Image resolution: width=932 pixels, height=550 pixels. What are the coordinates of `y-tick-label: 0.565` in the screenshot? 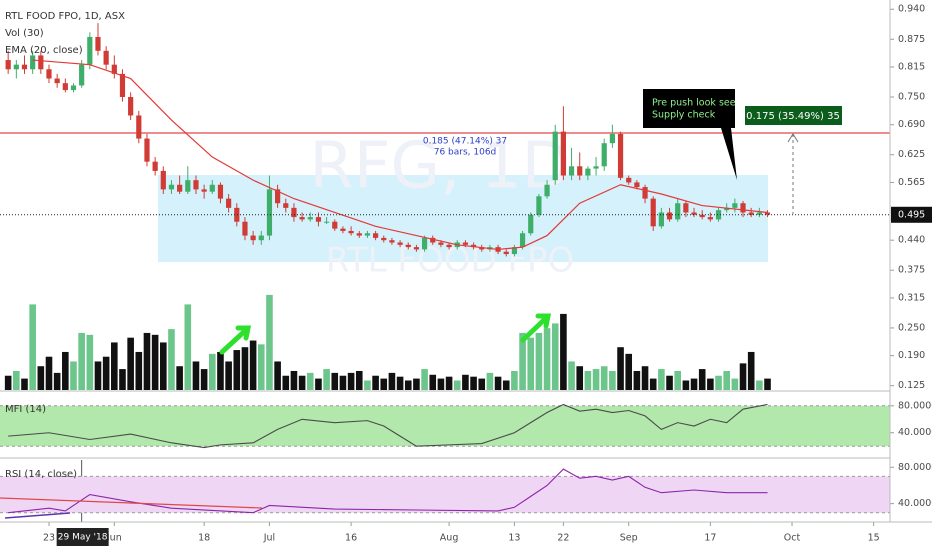 It's located at (911, 182).